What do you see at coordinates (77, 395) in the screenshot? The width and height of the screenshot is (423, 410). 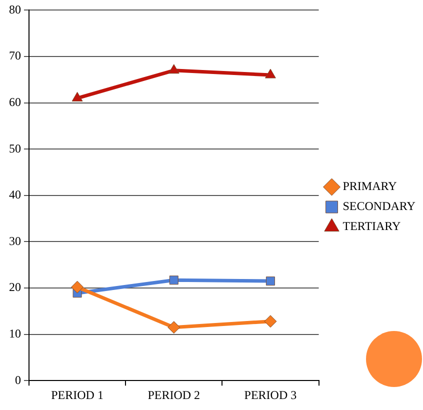 I see `x-tick-label: PERIOD 1` at bounding box center [77, 395].